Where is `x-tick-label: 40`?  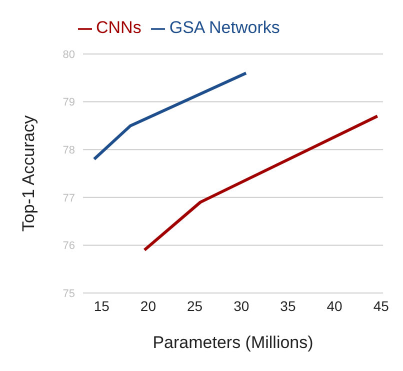 x-tick-label: 40 is located at coordinates (334, 306).